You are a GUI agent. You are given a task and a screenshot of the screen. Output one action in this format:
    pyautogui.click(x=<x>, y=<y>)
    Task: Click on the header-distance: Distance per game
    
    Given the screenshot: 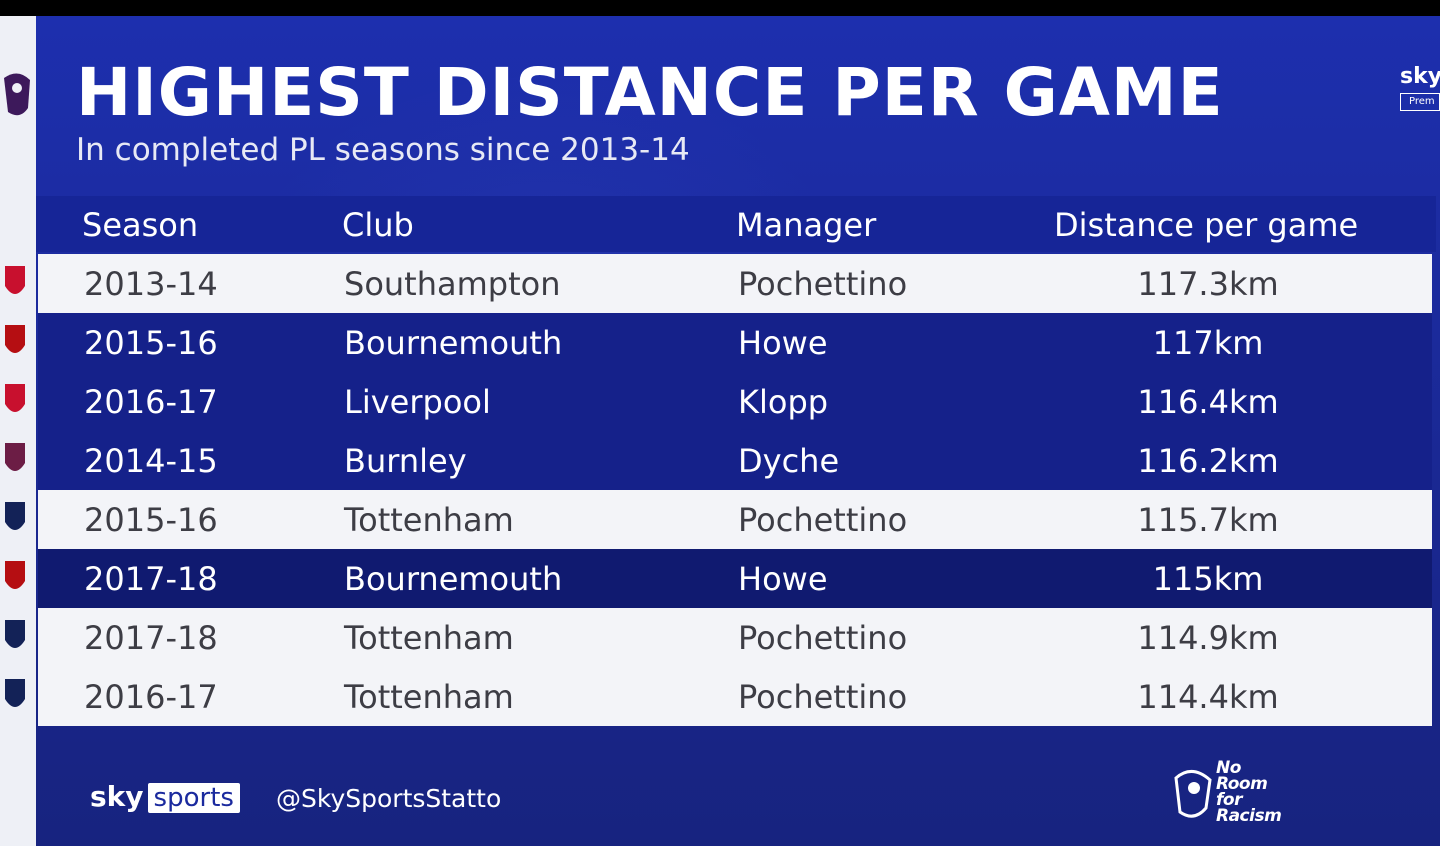 What is the action you would take?
    pyautogui.click(x=1206, y=225)
    